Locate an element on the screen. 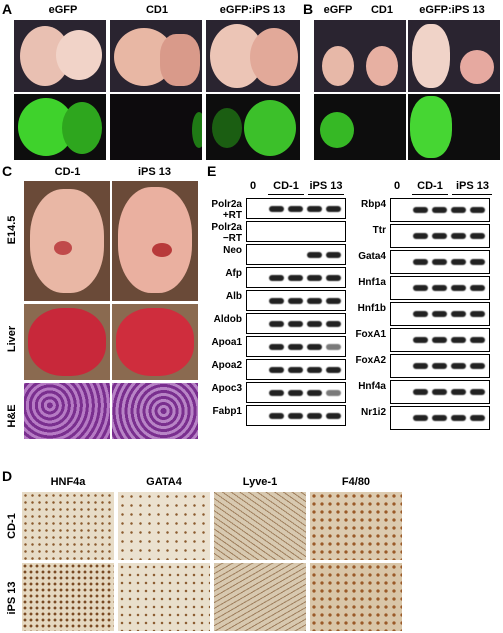 Image resolution: width=503 pixels, height=633 pixels. gel-left-ips13: iPS 13 is located at coordinates (326, 186).